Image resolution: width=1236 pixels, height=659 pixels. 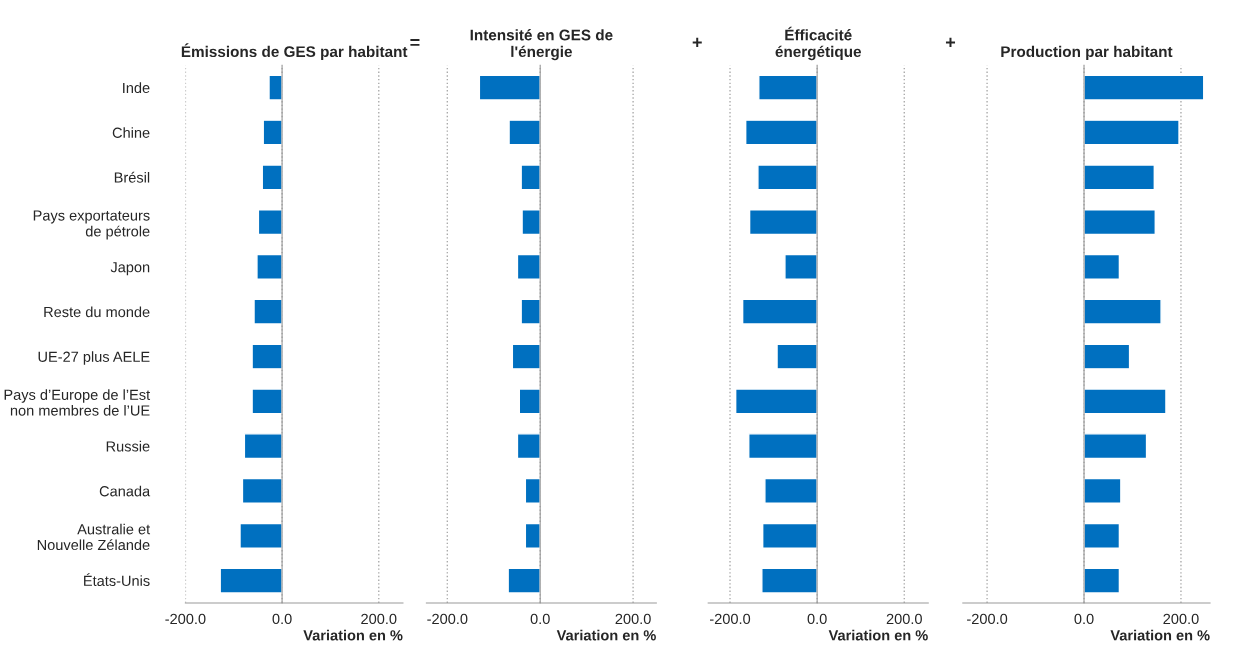 I want to click on y-tick-label: Chine, so click(x=131, y=132).